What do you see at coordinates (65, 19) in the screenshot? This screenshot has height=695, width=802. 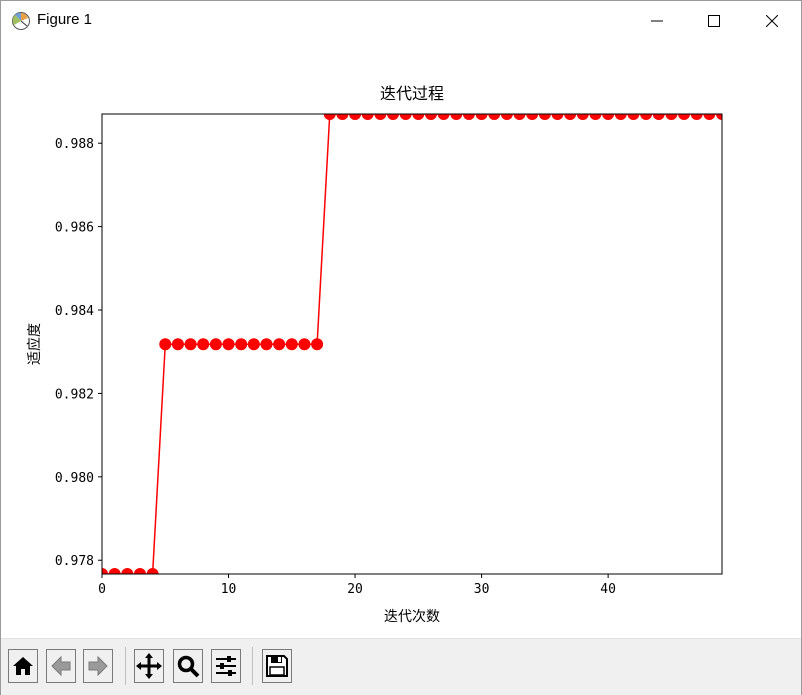 I see `window-title: Figure 1` at bounding box center [65, 19].